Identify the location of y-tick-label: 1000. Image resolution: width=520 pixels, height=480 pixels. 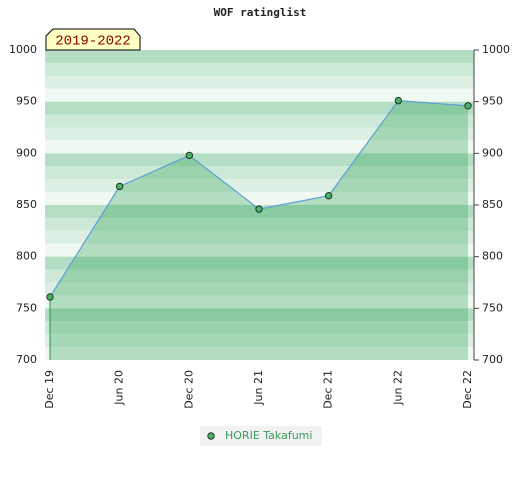
(23, 49).